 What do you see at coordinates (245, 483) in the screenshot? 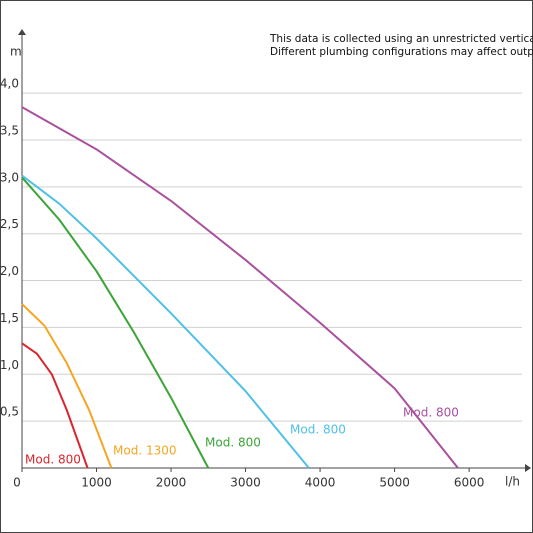
I see `x-tick-label: 3000` at bounding box center [245, 483].